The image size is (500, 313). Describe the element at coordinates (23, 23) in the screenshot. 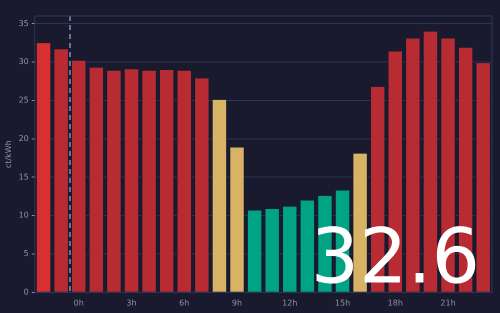

I see `y-tick-label: 35` at that location.